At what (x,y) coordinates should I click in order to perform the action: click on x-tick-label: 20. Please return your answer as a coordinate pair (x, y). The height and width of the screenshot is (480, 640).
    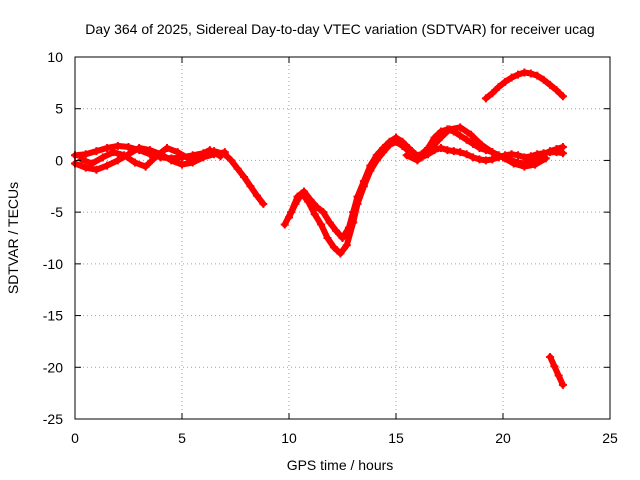
    Looking at the image, I should click on (503, 438).